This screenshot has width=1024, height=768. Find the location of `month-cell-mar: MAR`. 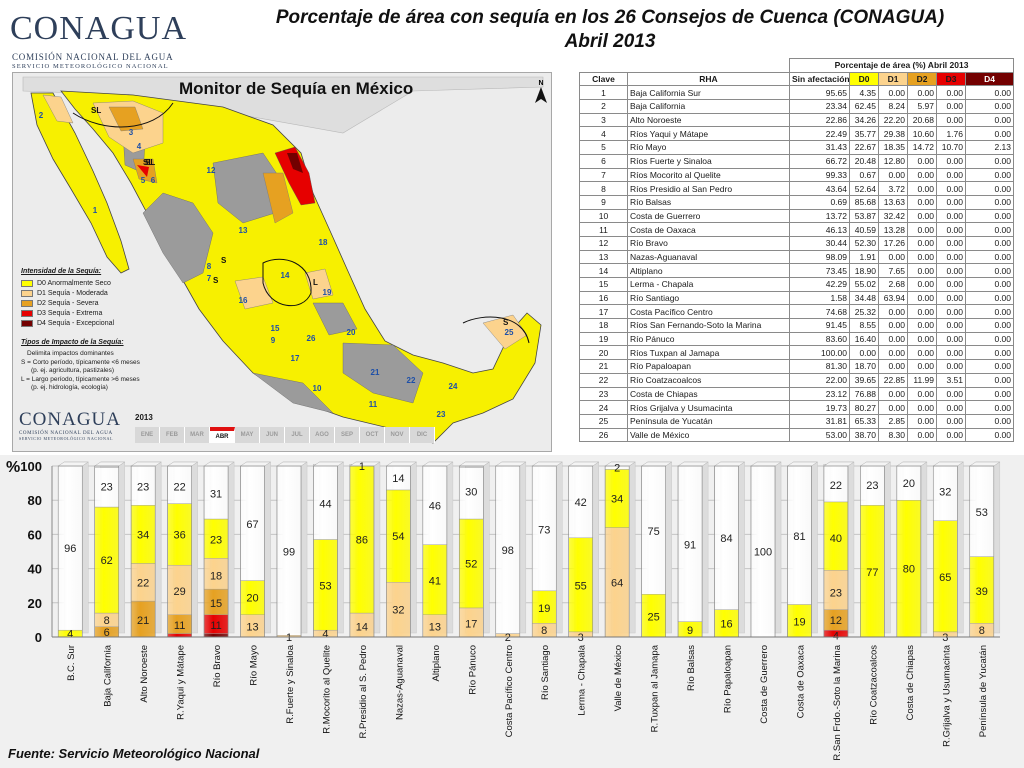

month-cell-mar: MAR is located at coordinates (197, 435).